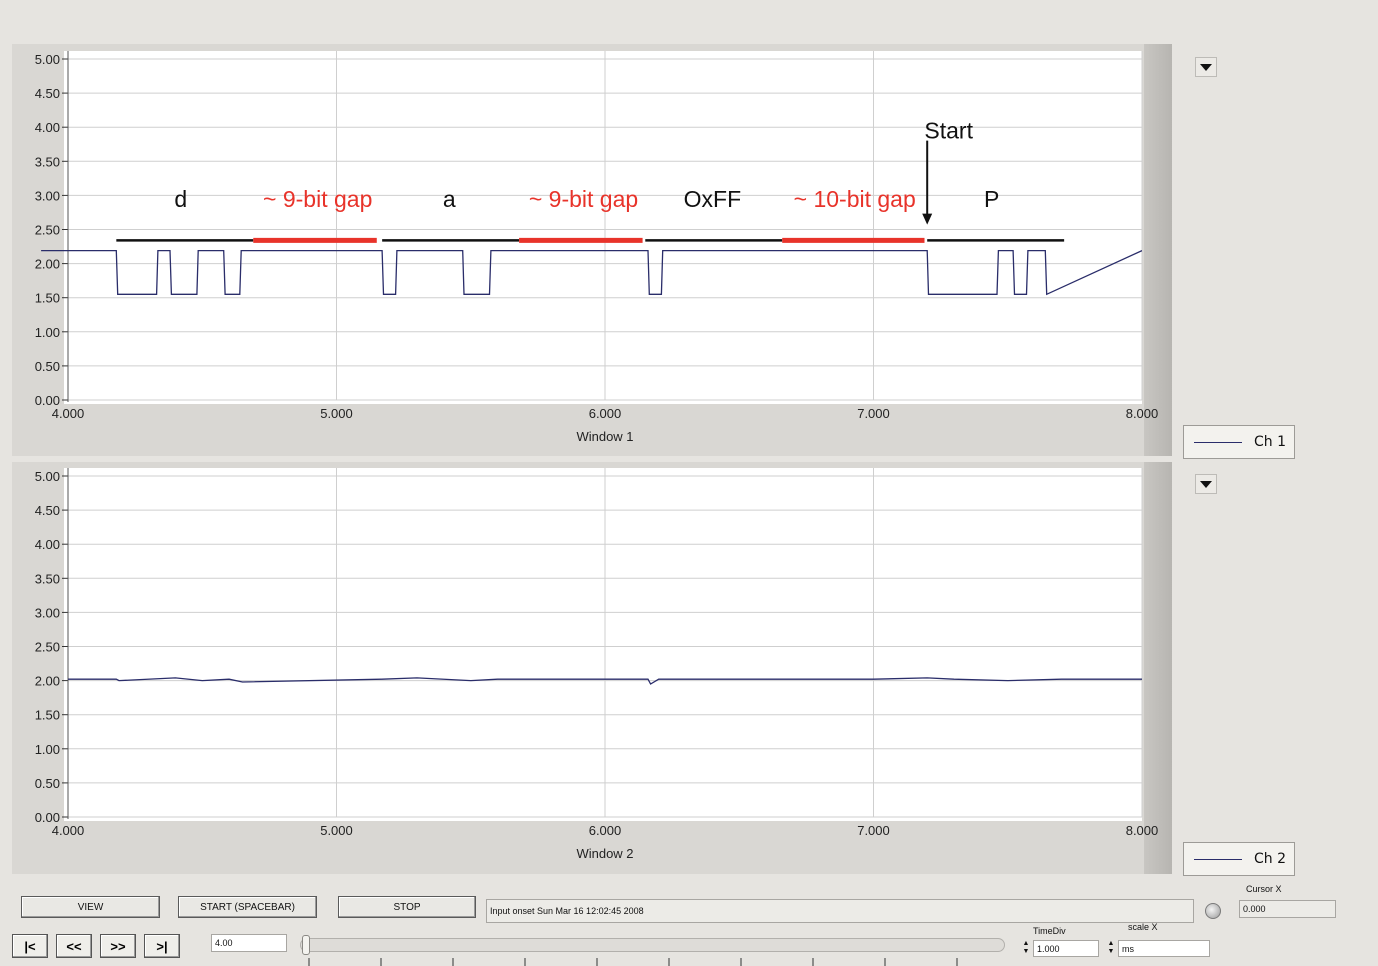 This screenshot has width=1378, height=966. I want to click on timediv-label: TimeDiv, so click(1049, 931).